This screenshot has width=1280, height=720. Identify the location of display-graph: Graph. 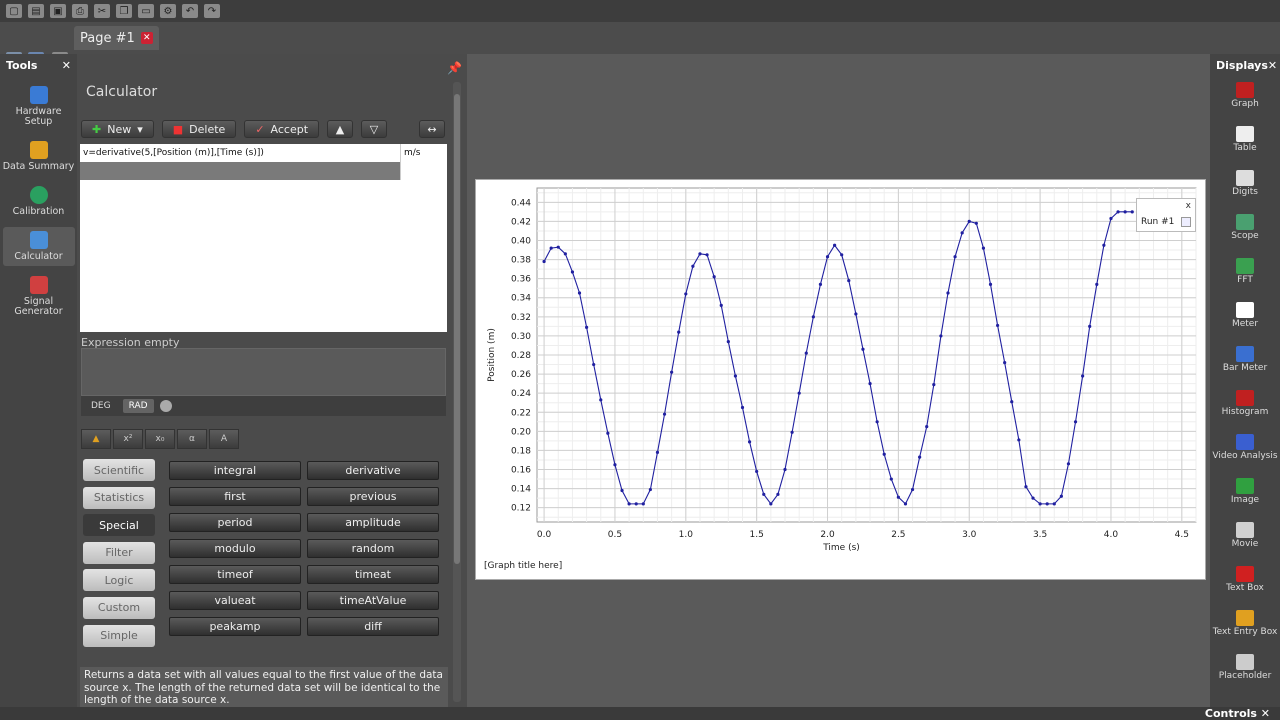
(1245, 100).